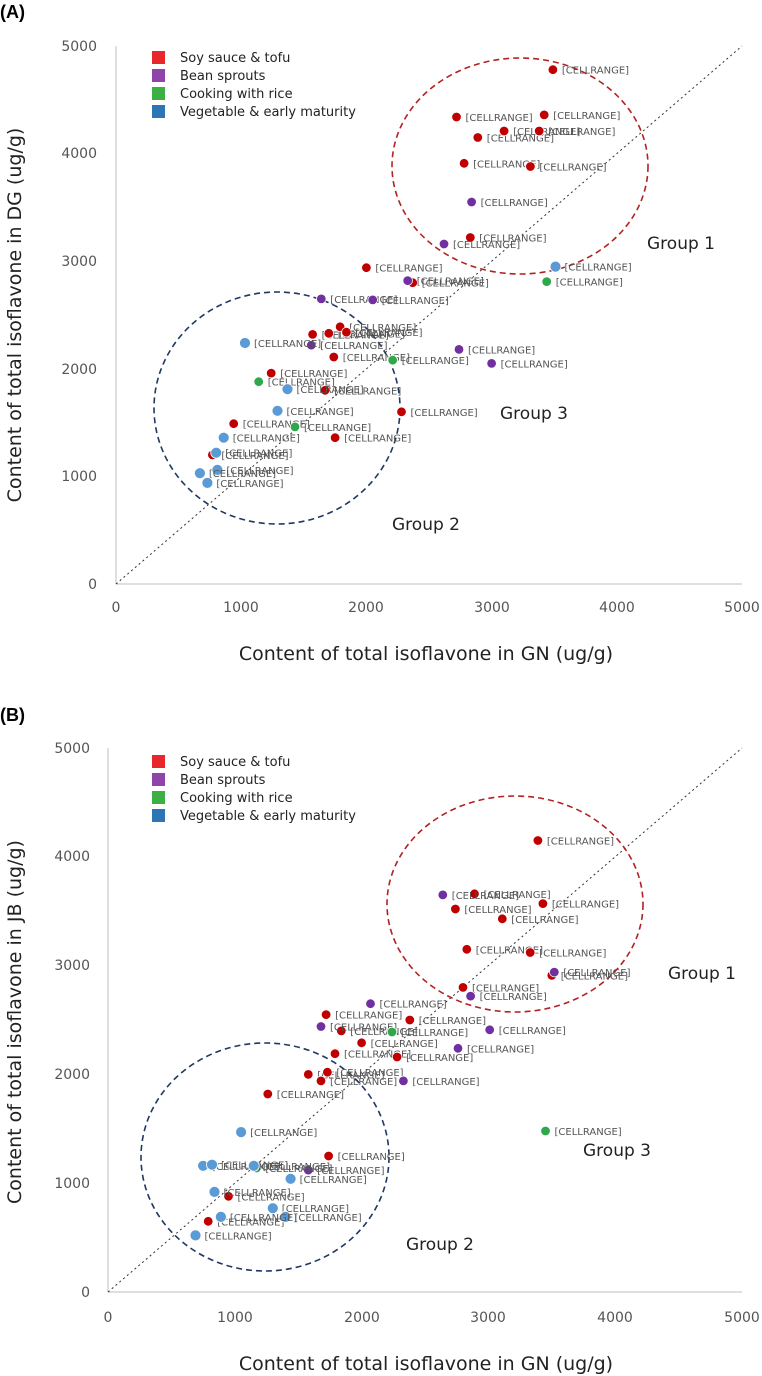 Image resolution: width=762 pixels, height=1376 pixels. I want to click on legend-swatch-soy-sauce-tofu, so click(158, 761).